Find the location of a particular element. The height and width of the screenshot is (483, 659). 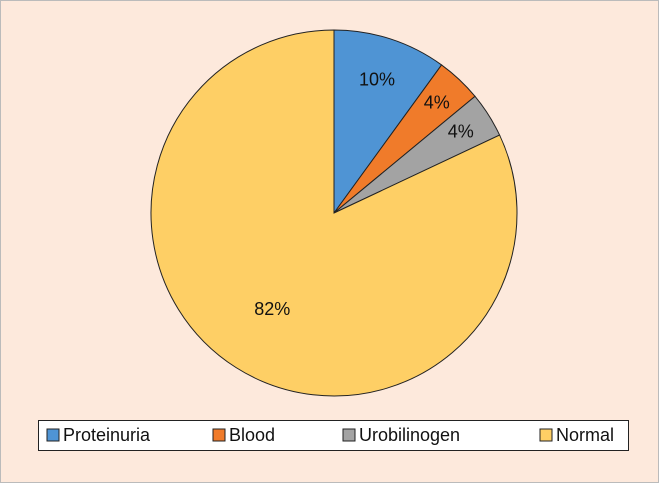

slice-label: 10% is located at coordinates (377, 79).